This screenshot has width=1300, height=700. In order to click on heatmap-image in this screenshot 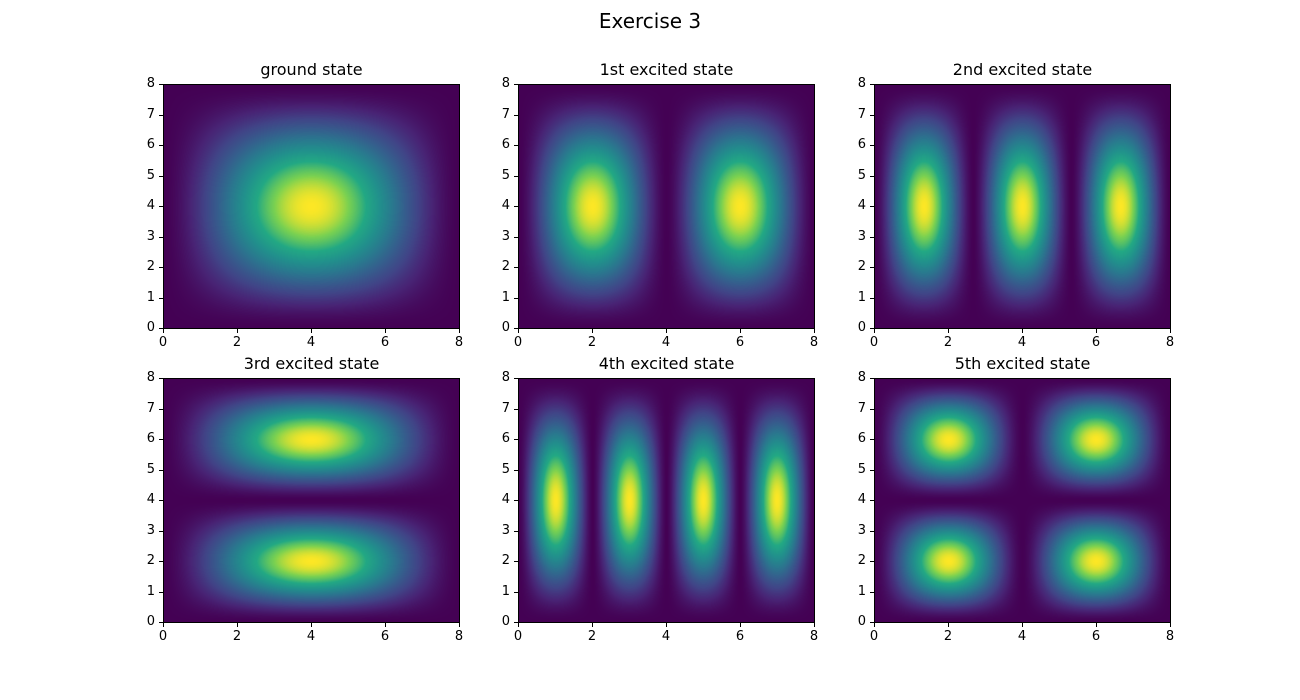, I will do `click(1022, 500)`.